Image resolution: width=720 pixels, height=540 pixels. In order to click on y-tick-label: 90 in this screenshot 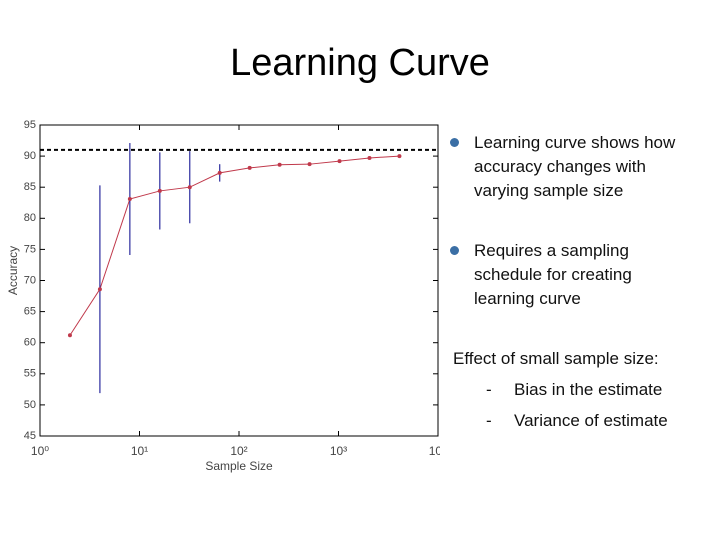, I will do `click(30, 156)`.